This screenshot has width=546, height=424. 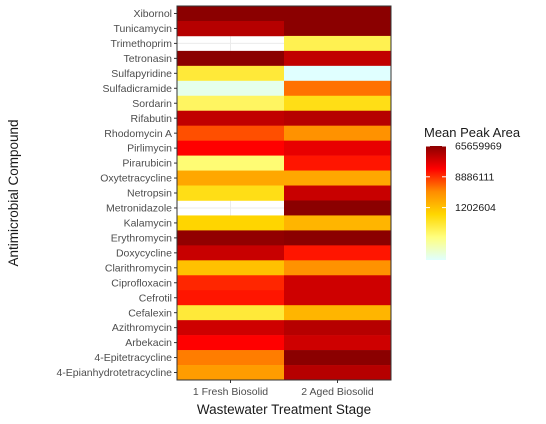 I want to click on y-tick-label: Doxycycline, so click(x=144, y=253).